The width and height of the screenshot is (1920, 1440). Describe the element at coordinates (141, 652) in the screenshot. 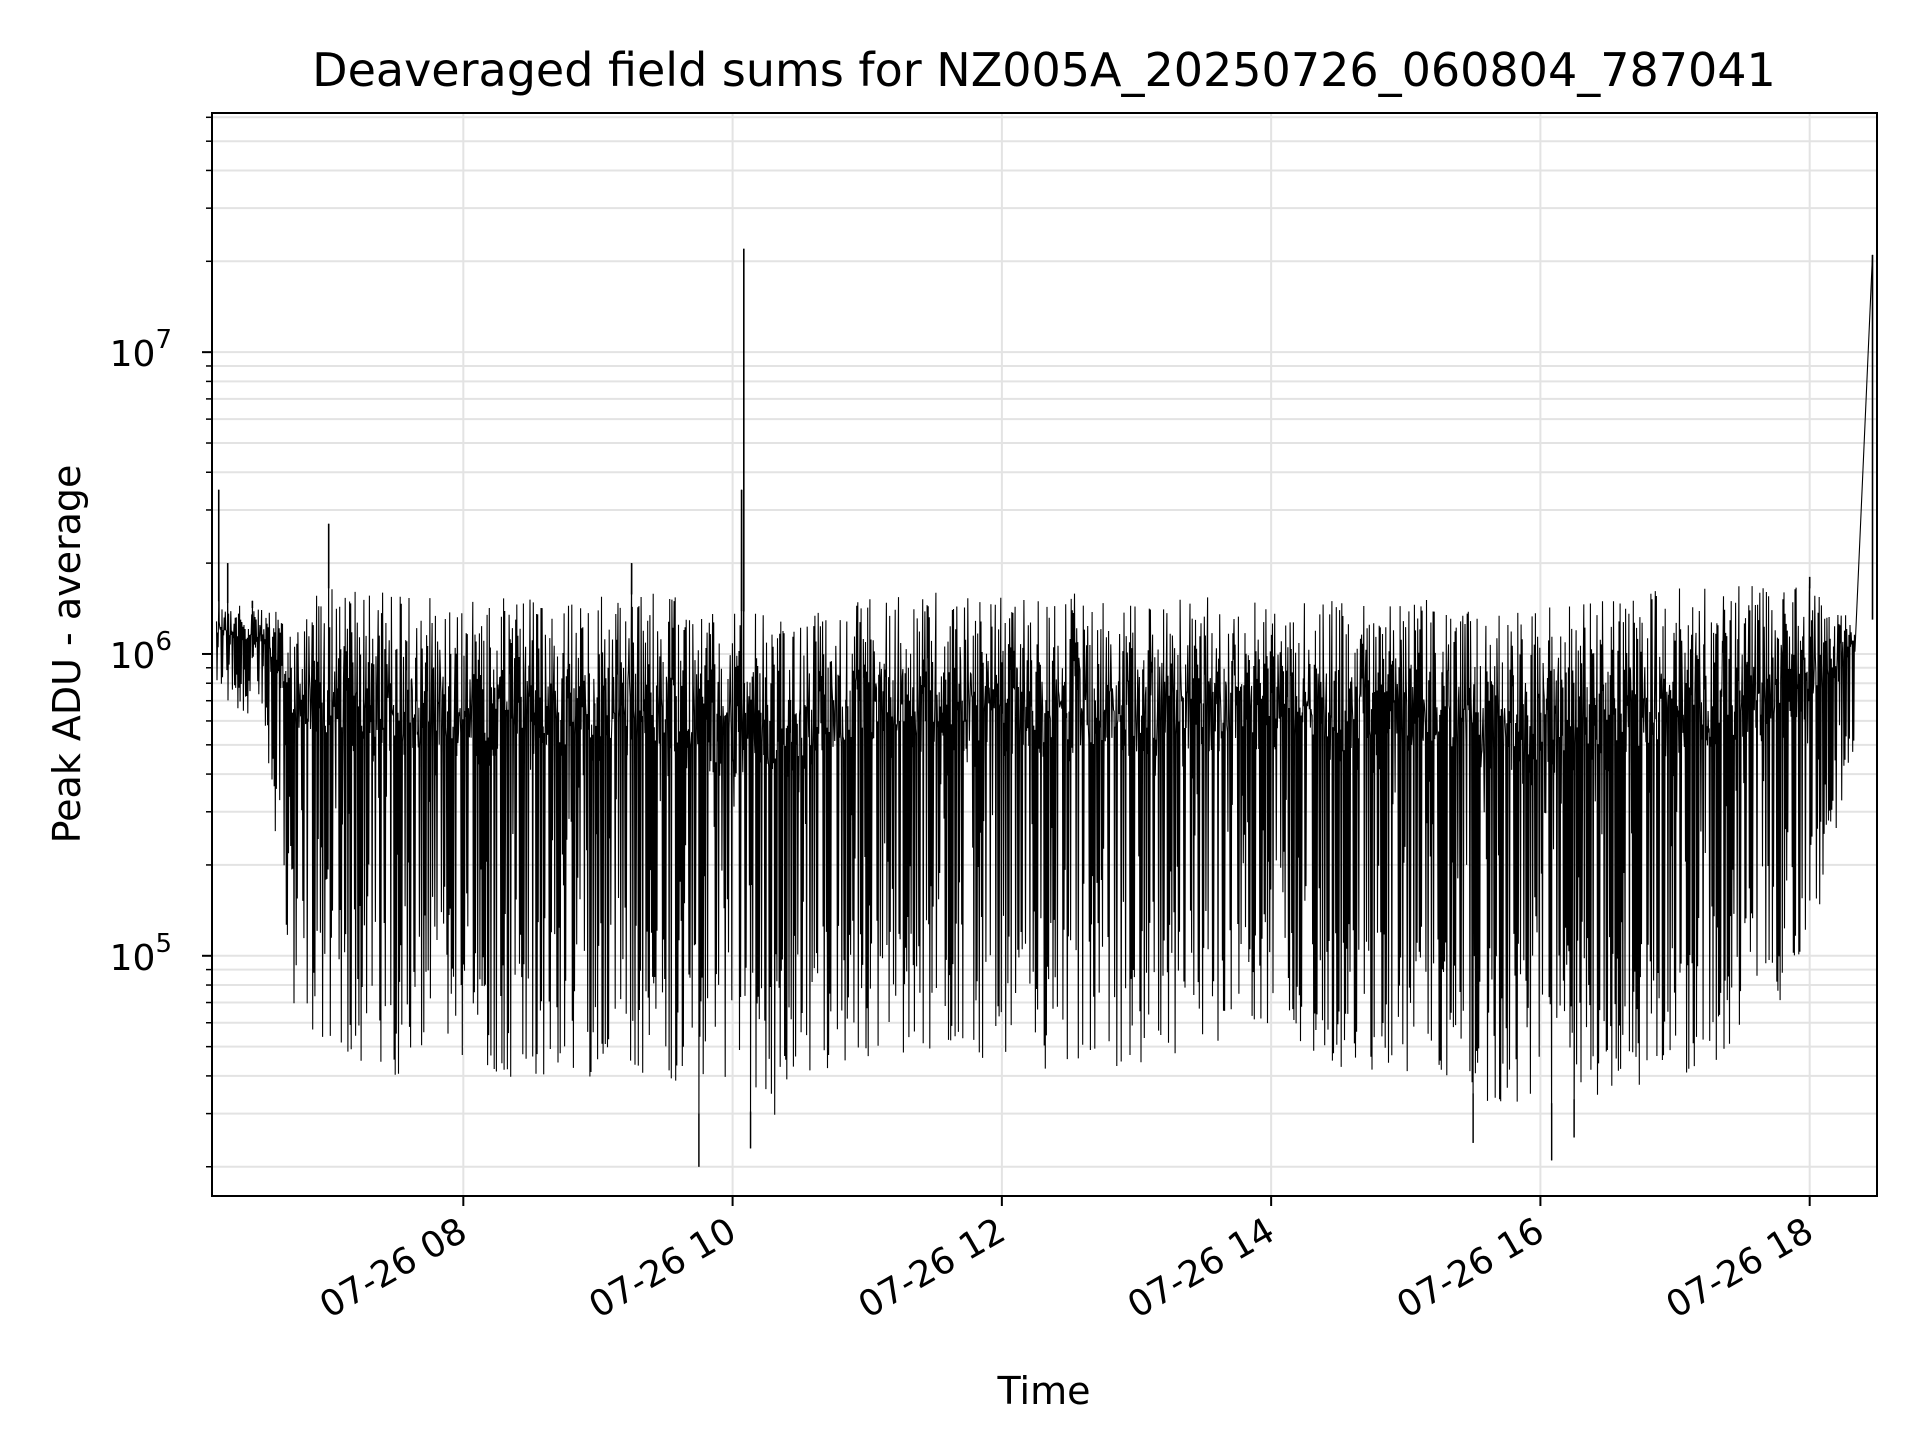

I see `y-tick-label: 106` at that location.